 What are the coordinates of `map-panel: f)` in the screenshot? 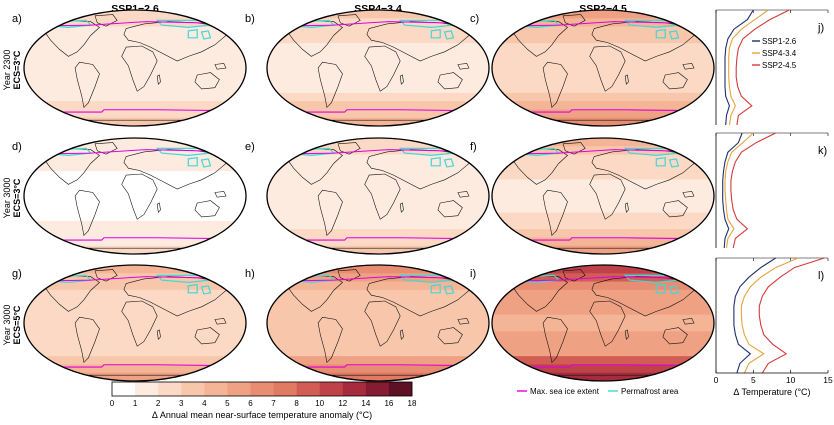 It's located at (592, 196).